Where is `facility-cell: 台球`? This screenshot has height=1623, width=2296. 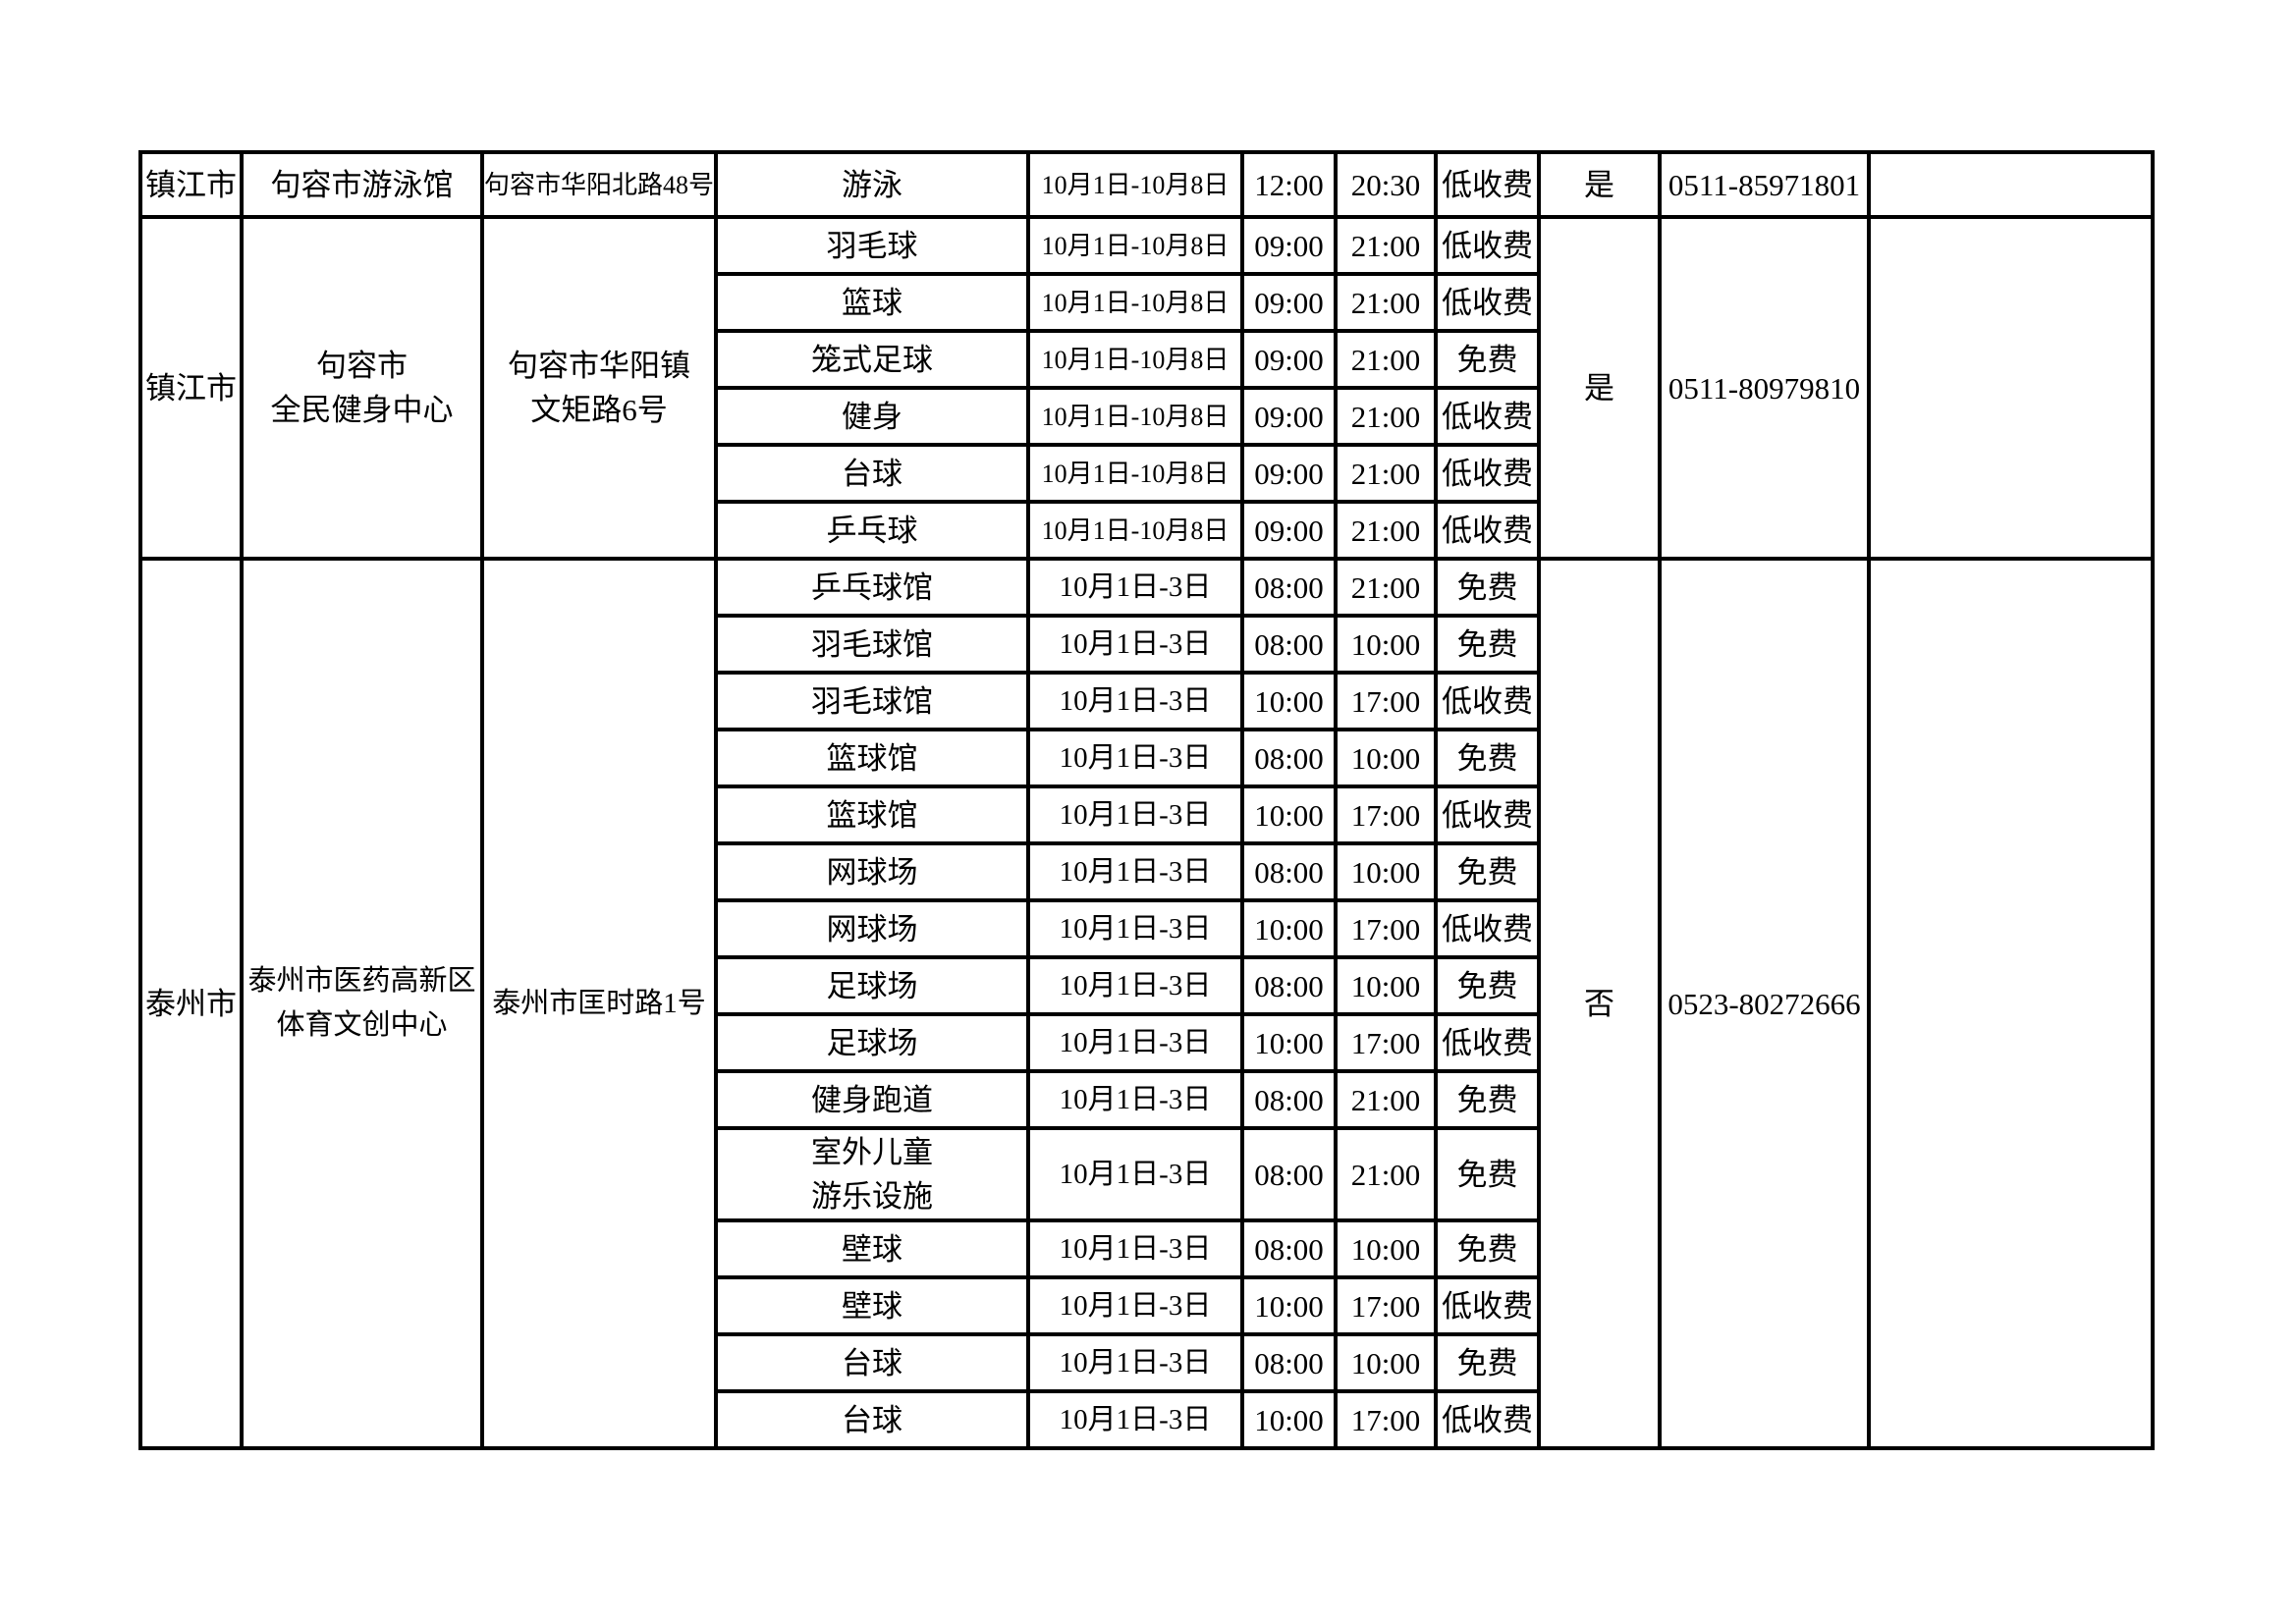
facility-cell: 台球 is located at coordinates (872, 1420).